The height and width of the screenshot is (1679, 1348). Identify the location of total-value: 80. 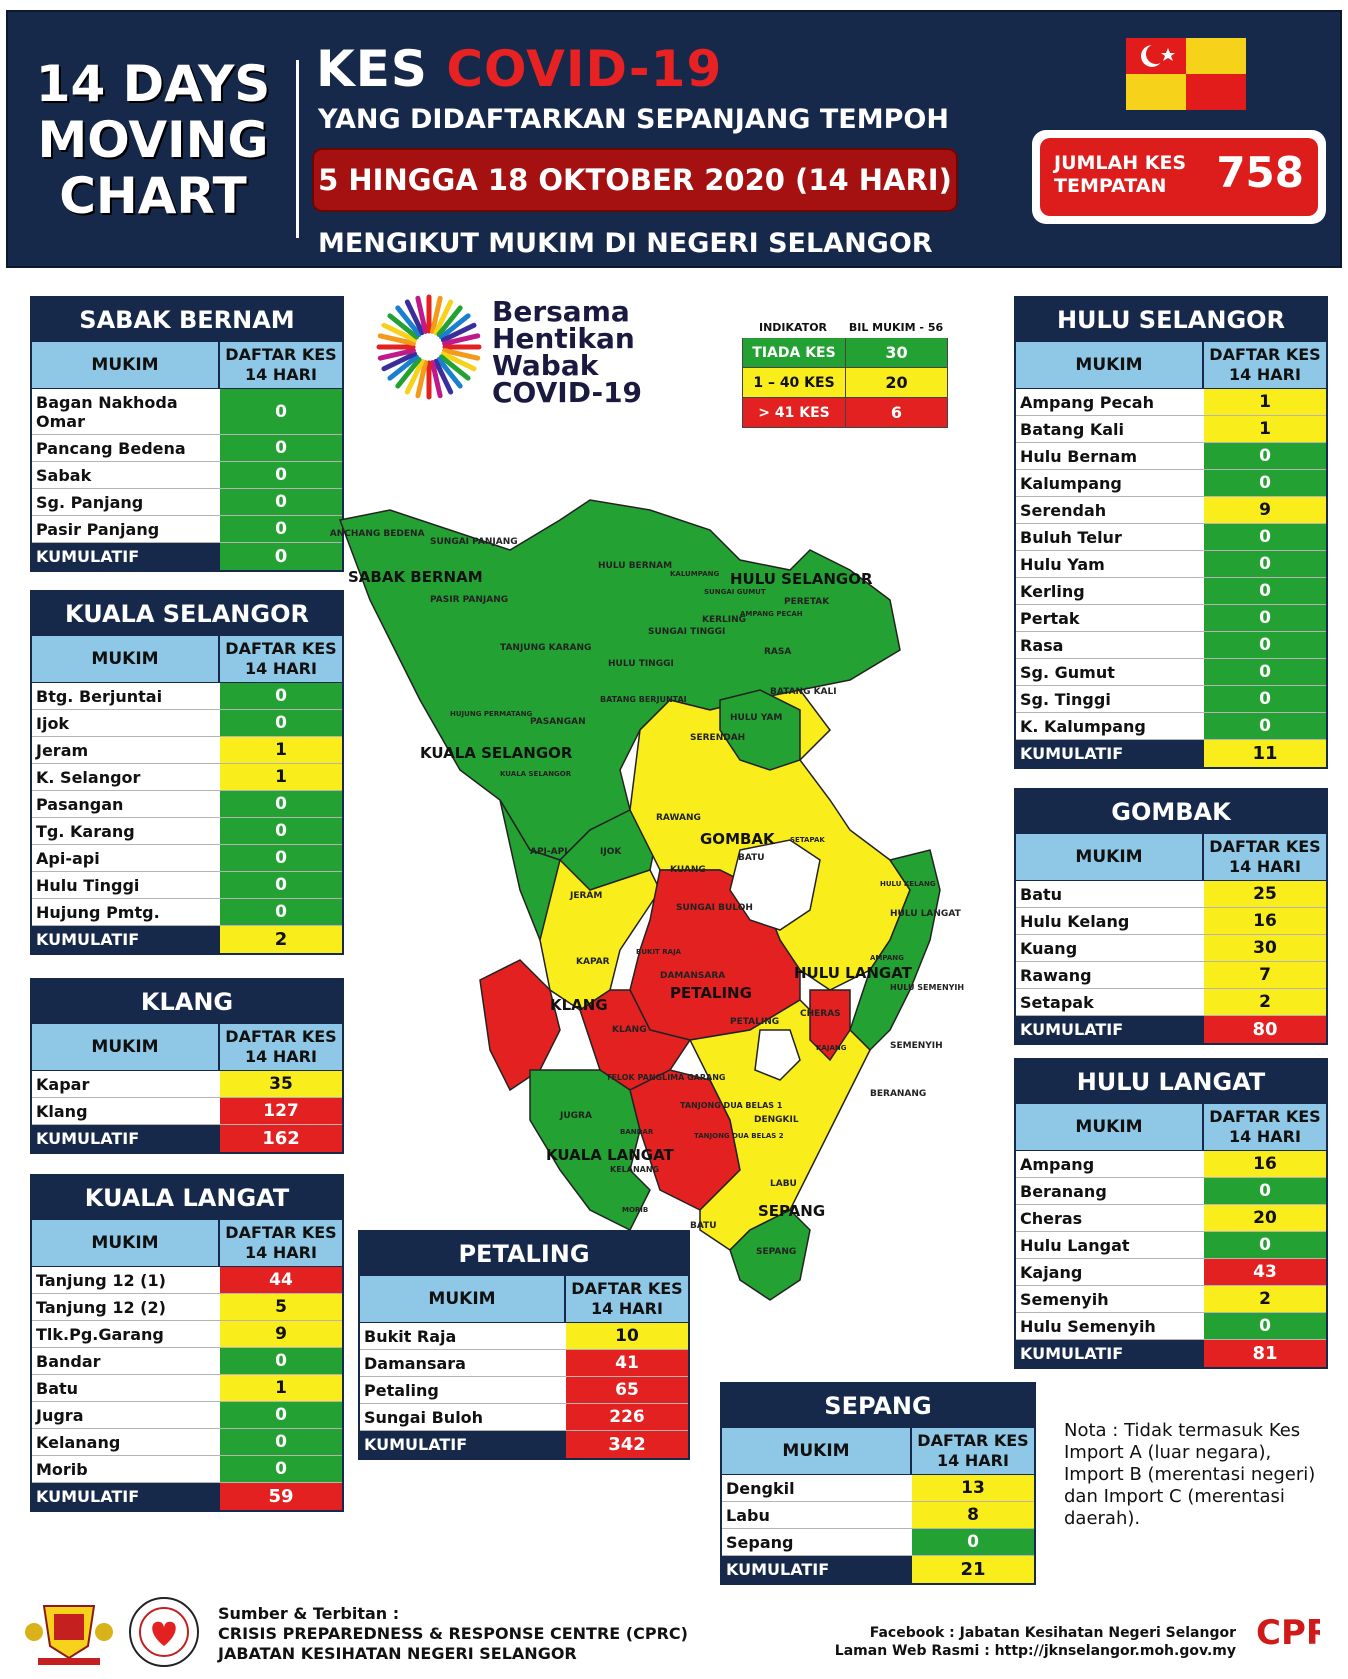
(1265, 1029).